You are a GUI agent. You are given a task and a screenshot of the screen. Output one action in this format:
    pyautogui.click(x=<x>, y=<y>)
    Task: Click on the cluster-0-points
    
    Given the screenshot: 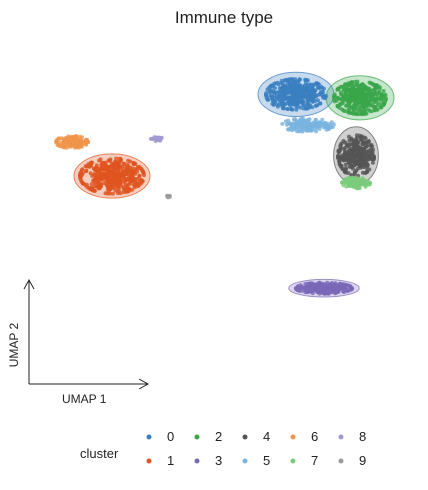 What is the action you would take?
    pyautogui.click(x=296, y=94)
    